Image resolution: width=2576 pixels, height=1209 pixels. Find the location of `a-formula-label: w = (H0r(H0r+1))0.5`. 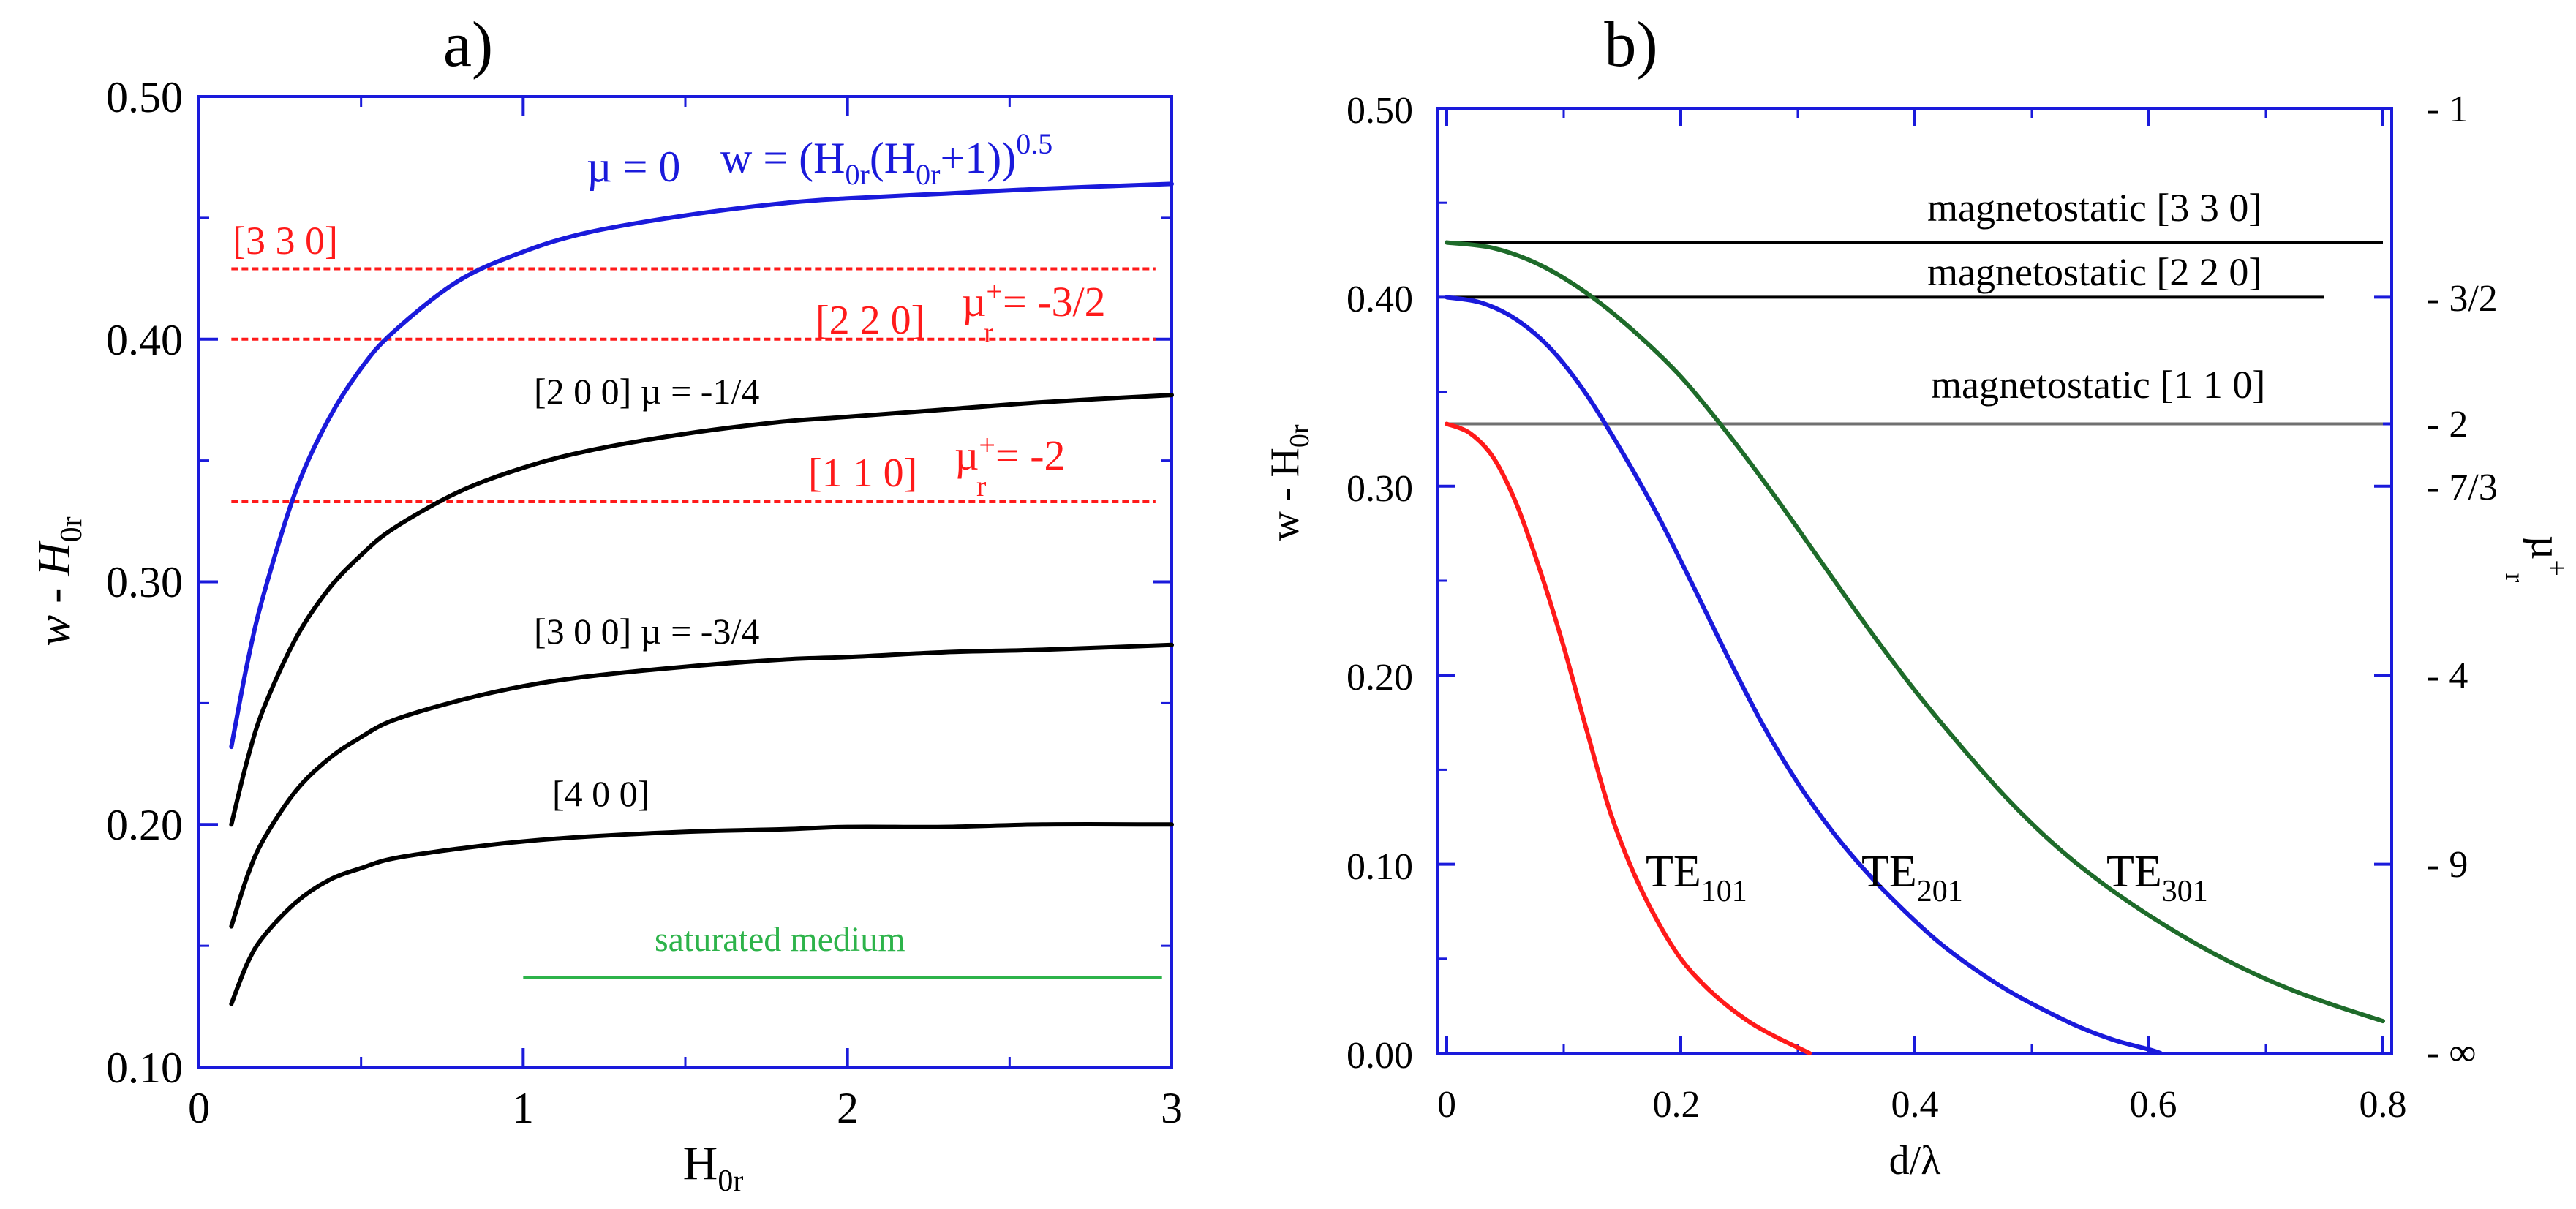

a-formula-label: w = (H0r(H0r+1))0.5 is located at coordinates (886, 159).